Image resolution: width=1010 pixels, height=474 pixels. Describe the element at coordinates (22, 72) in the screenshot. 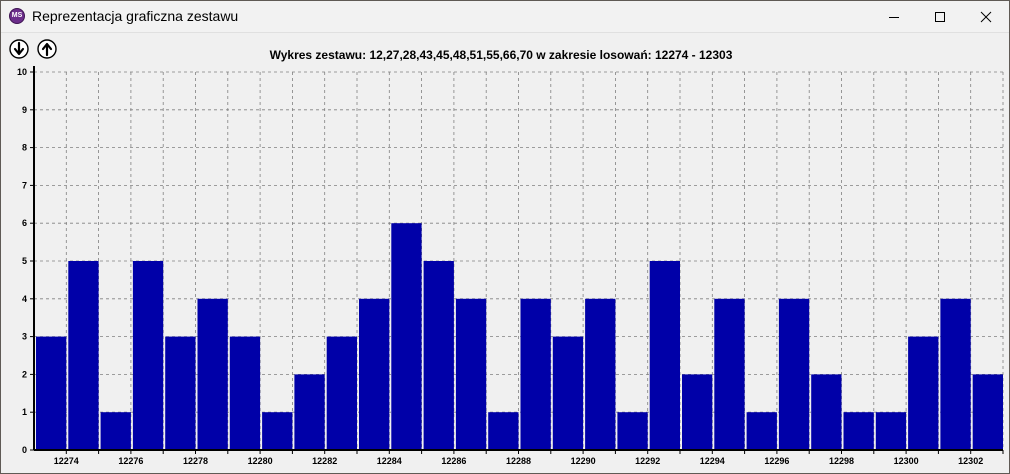

I see `y-tick-label: 10` at that location.